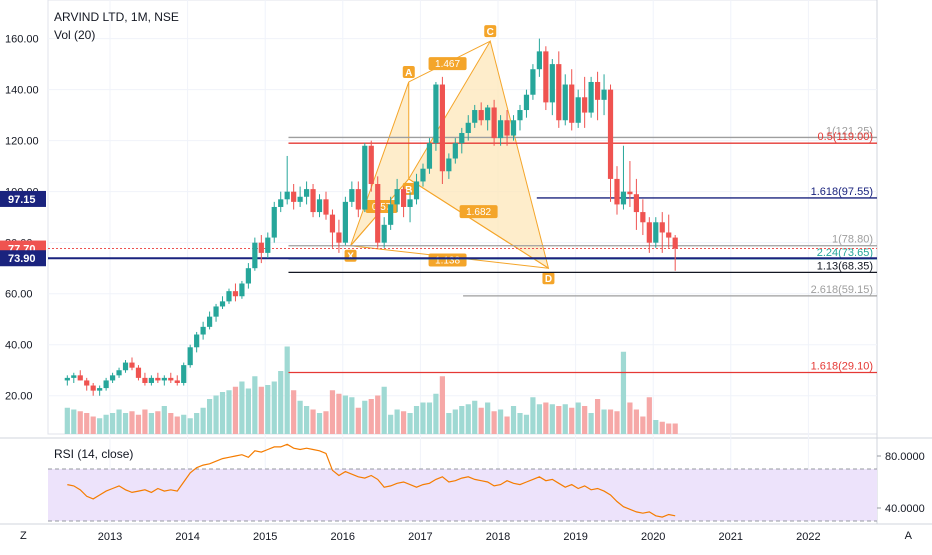 This screenshot has width=932, height=555. I want to click on y-tick-label: 40.00, so click(19, 346).